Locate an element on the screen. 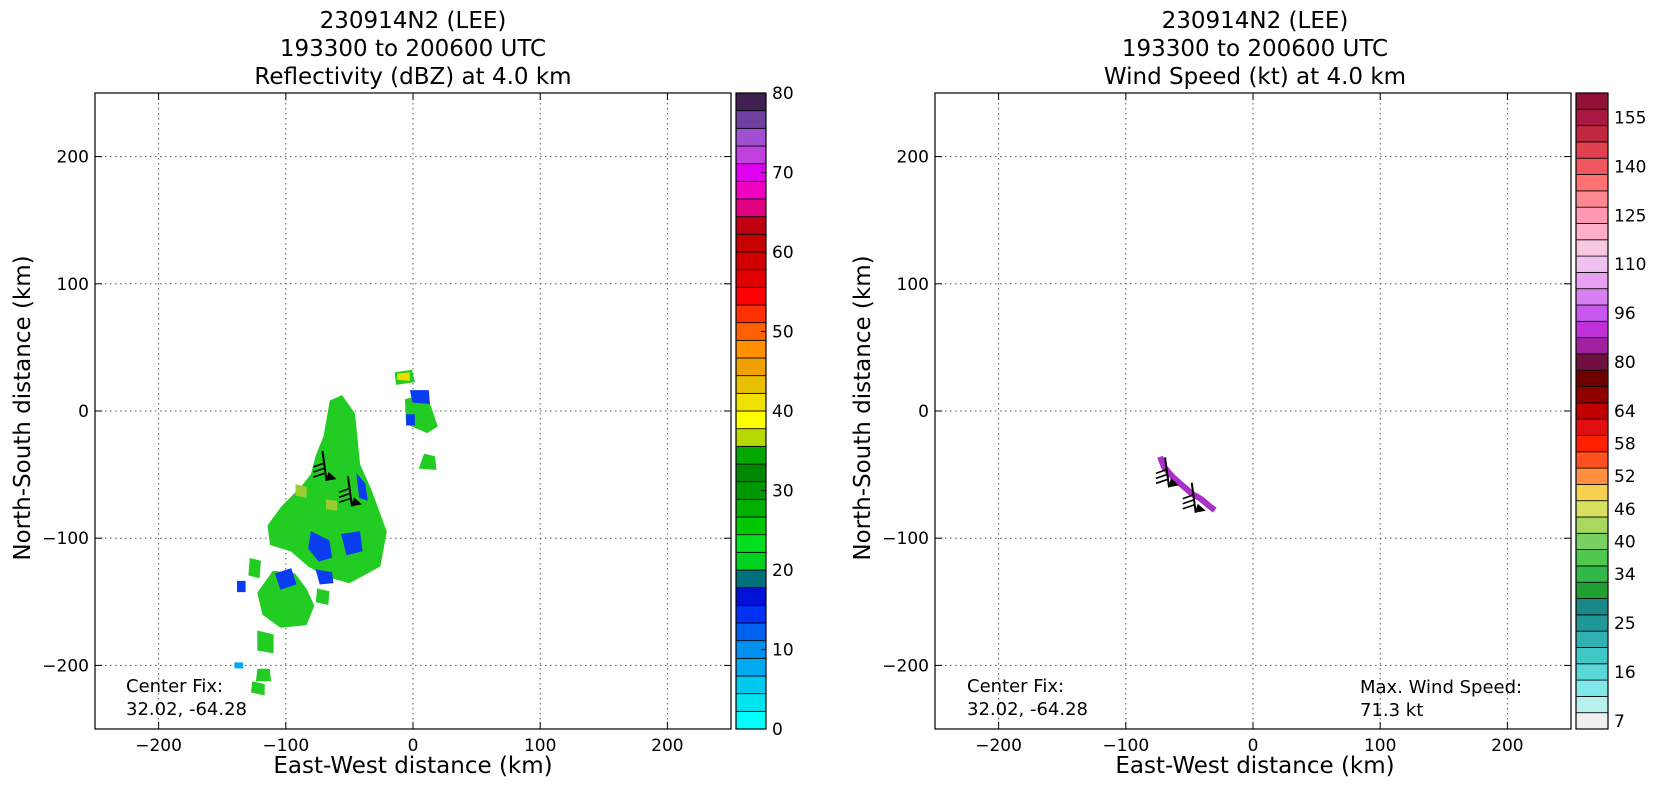 This screenshot has height=787, width=1655. max-wind-speed-label: Max. Wind Speed: is located at coordinates (1441, 687).